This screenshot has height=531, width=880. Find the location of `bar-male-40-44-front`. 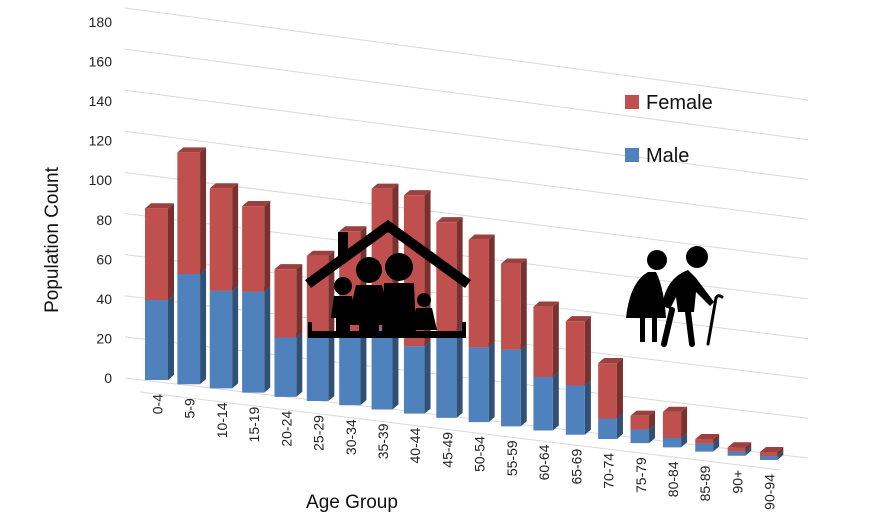

bar-male-40-44-front is located at coordinates (414, 380).